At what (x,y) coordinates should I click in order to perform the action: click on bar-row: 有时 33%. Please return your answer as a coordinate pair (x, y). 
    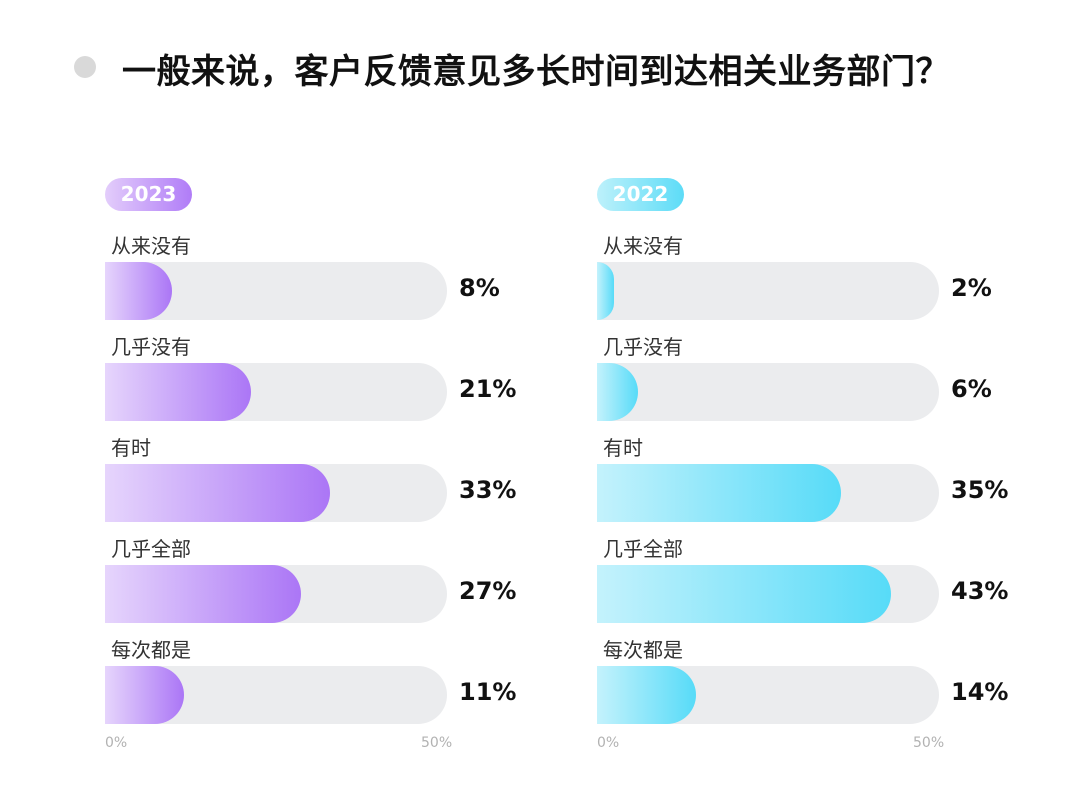
    Looking at the image, I should click on (325, 477).